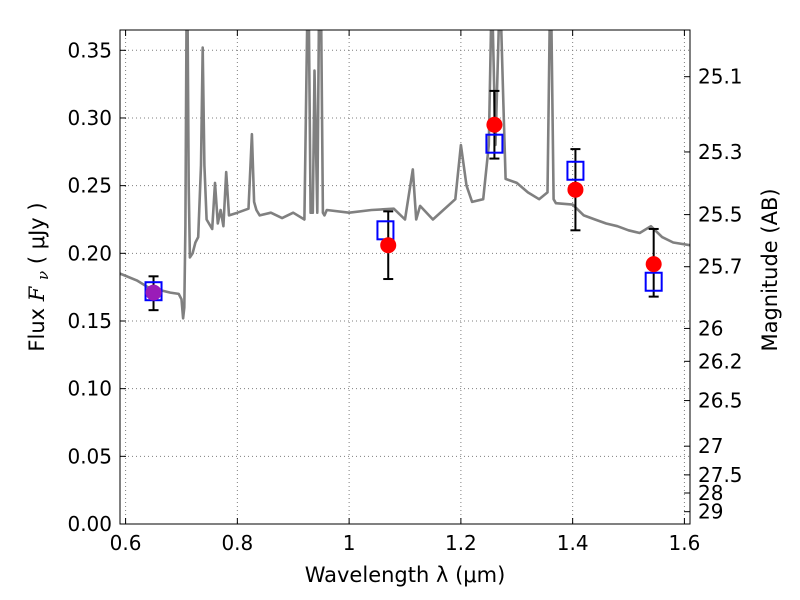 The width and height of the screenshot is (800, 600). What do you see at coordinates (720, 475) in the screenshot?
I see `right-axis-tick-label: 27.5` at bounding box center [720, 475].